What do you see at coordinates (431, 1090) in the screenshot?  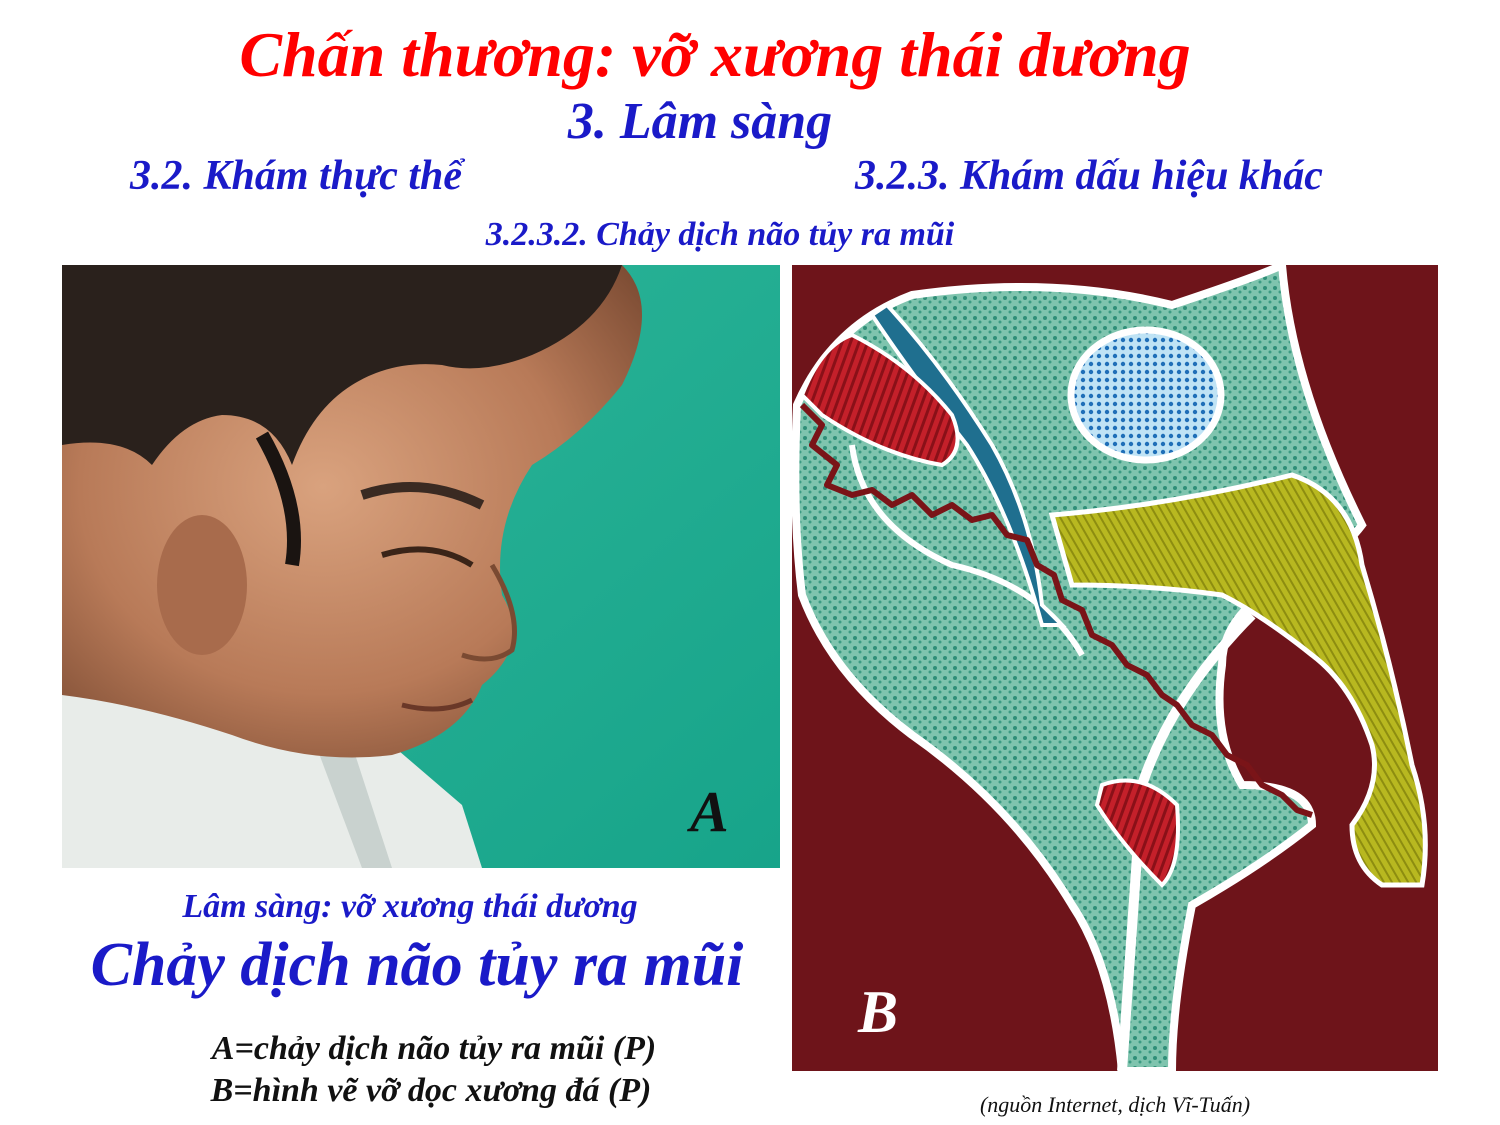 I see `caption-line-4: B=hình vẽ vỡ dọc xương đá (P)` at bounding box center [431, 1090].